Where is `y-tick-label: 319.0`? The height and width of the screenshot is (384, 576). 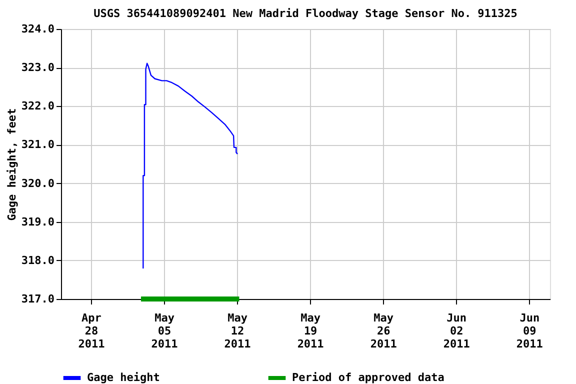
y-tick-label: 319.0 is located at coordinates (37, 221).